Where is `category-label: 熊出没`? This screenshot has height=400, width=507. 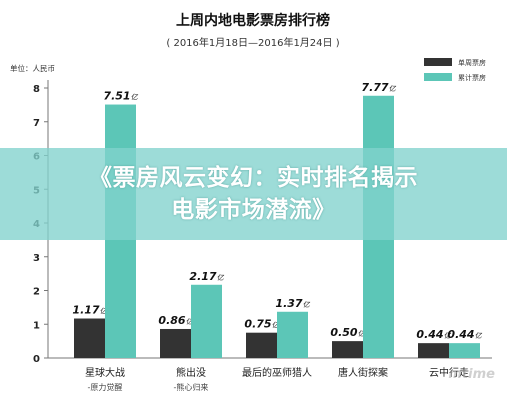
category-label: 熊出没 is located at coordinates (191, 372).